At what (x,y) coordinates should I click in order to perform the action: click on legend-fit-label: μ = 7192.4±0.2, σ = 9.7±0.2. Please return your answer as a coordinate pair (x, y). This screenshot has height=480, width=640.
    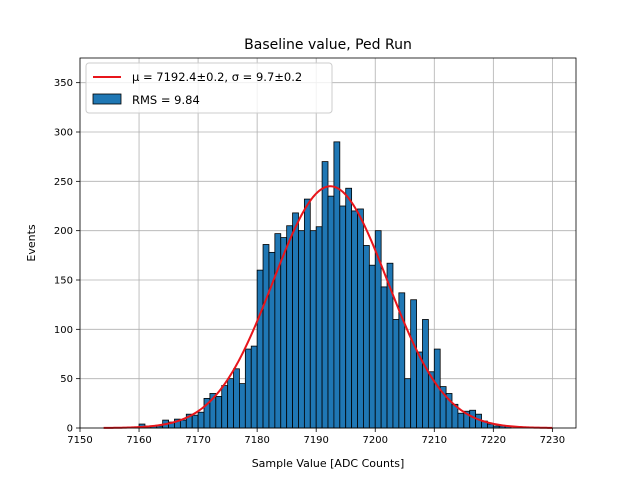
    Looking at the image, I should click on (217, 77).